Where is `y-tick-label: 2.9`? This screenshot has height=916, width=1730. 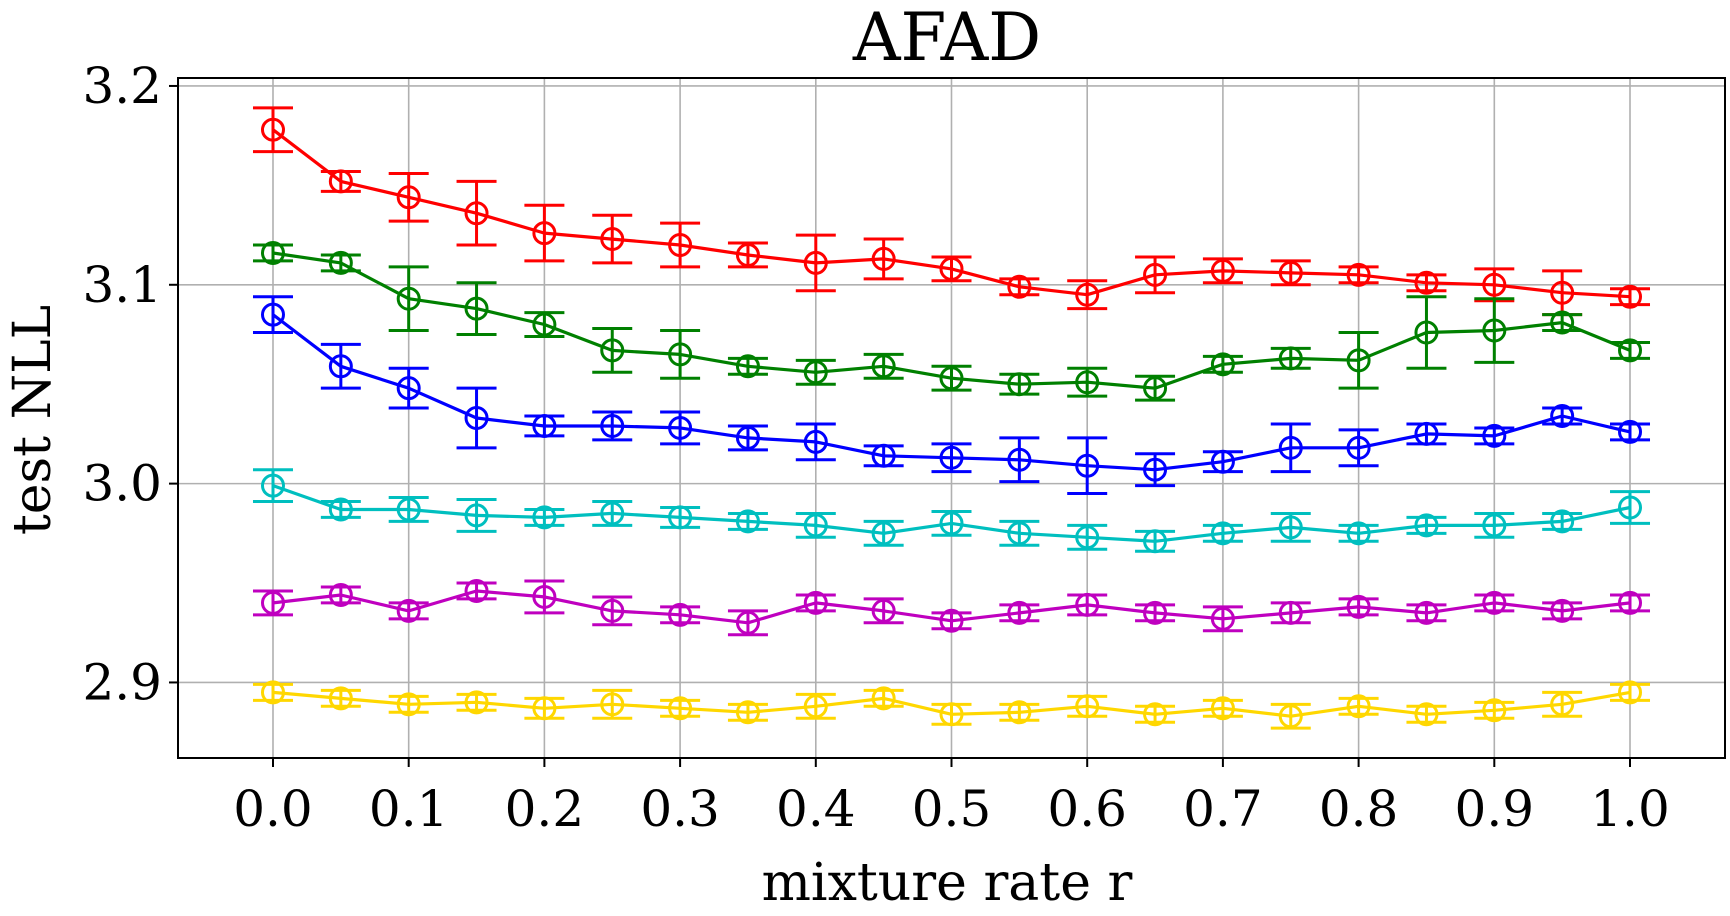
y-tick-label: 2.9 is located at coordinates (122, 682).